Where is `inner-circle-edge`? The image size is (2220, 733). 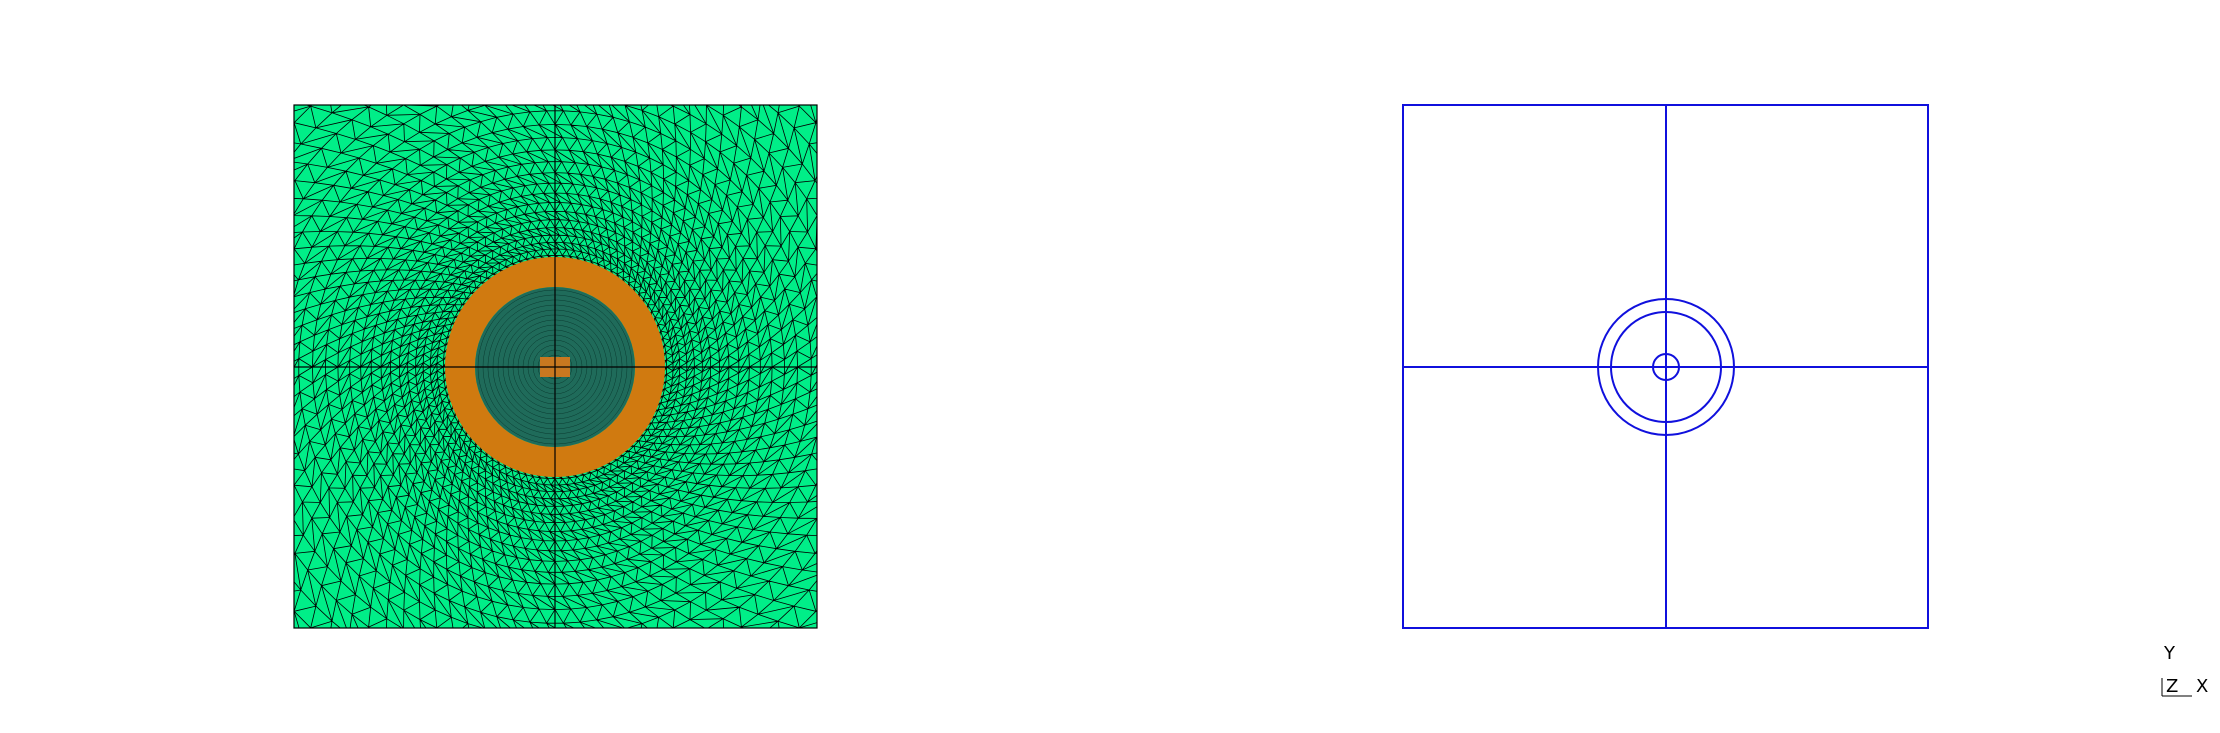 inner-circle-edge is located at coordinates (1666, 367).